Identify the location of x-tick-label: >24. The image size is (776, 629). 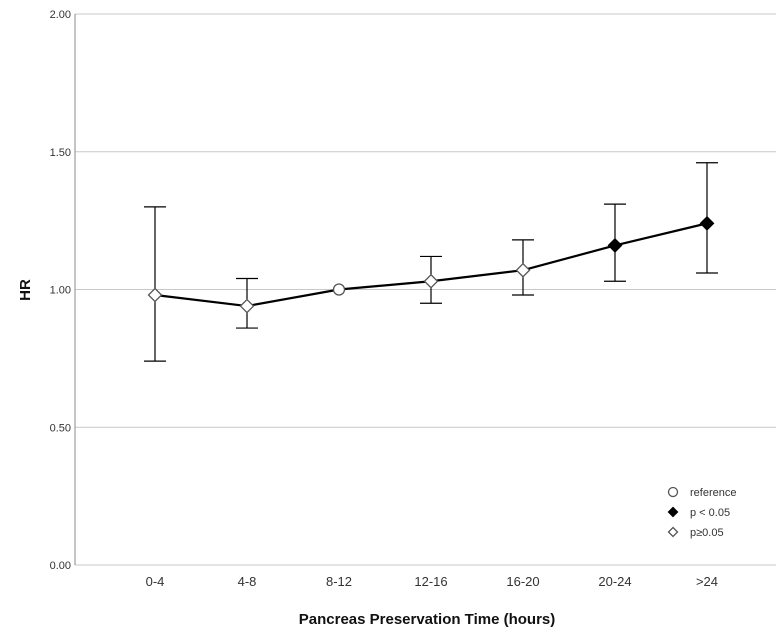
(707, 581).